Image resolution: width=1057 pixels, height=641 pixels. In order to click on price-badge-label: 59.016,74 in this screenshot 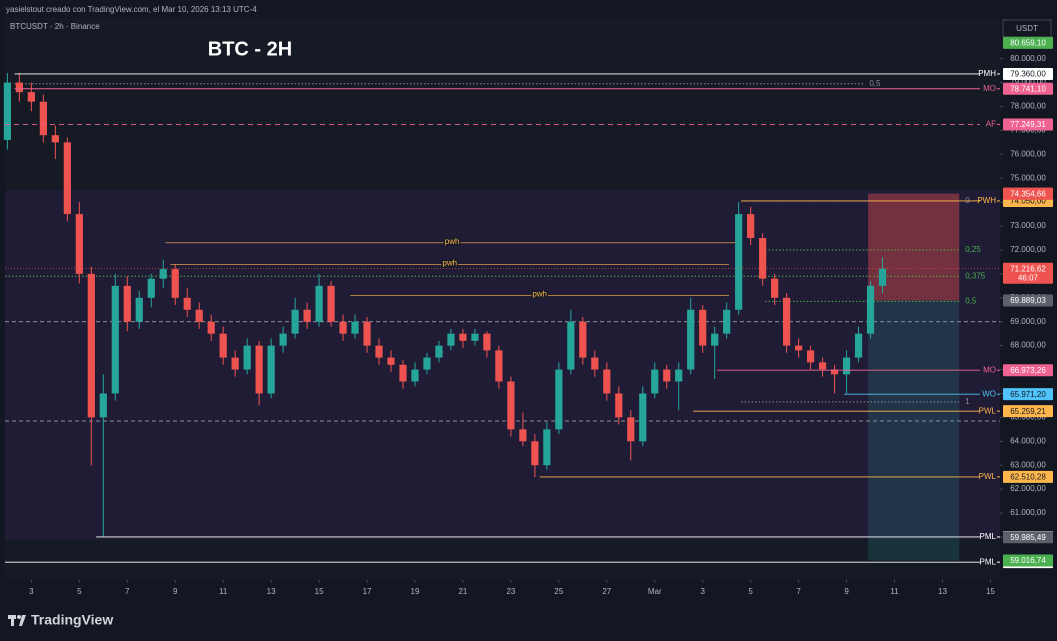, I will do `click(1028, 560)`.